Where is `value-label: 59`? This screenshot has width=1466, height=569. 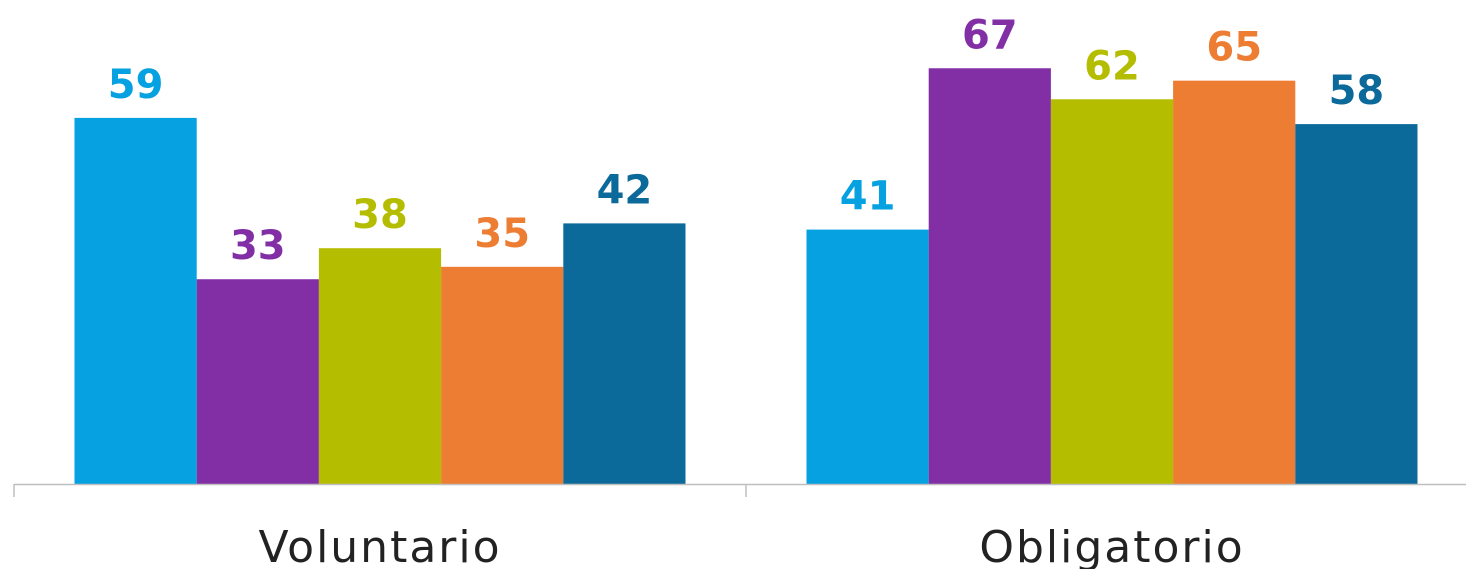
value-label: 59 is located at coordinates (136, 85).